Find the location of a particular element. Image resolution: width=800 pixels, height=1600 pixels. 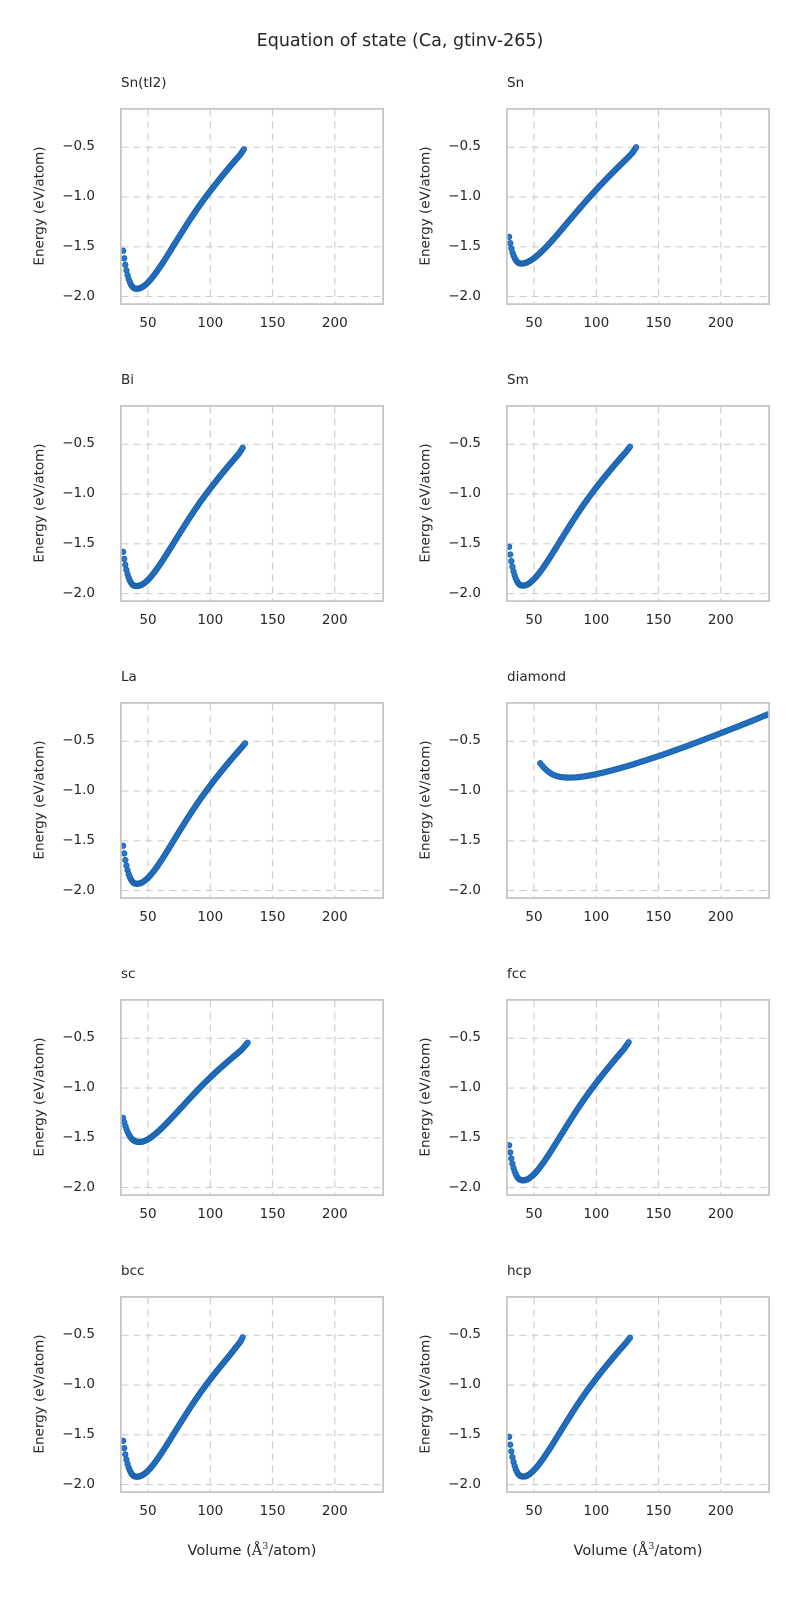

plot-area-diamond is located at coordinates (638, 800).